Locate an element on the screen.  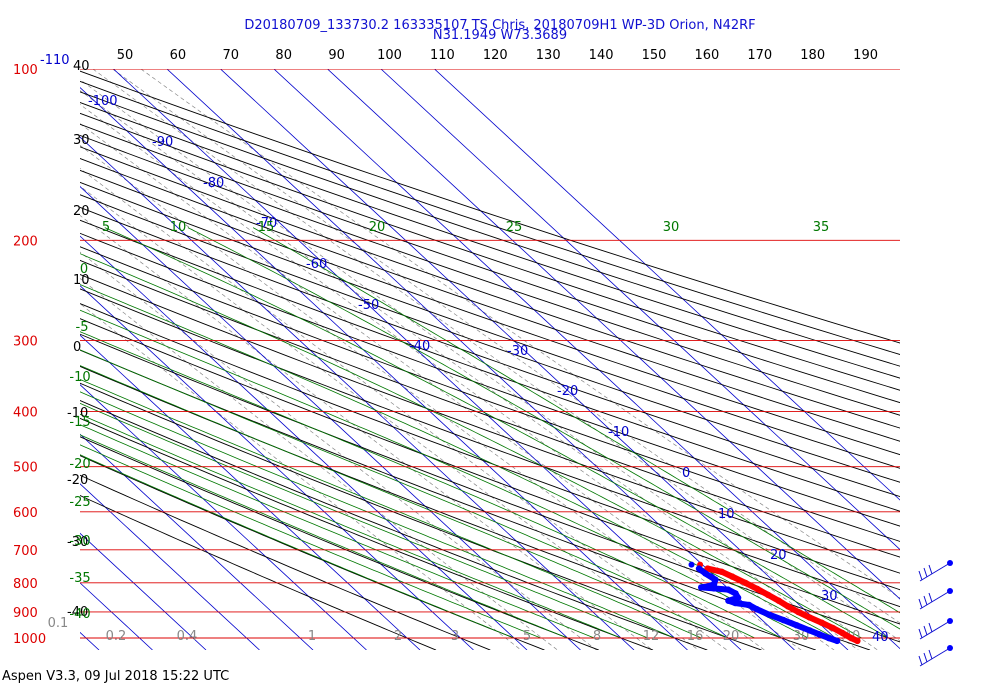
top-scale-label: 140 is located at coordinates (601, 55).